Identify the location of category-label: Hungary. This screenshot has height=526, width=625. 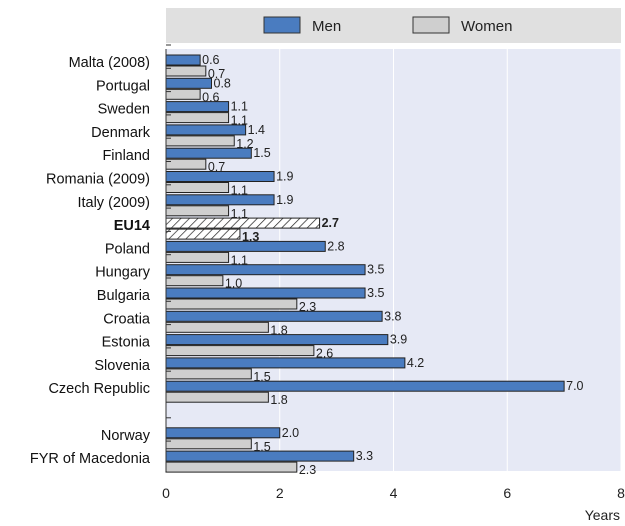
(123, 273).